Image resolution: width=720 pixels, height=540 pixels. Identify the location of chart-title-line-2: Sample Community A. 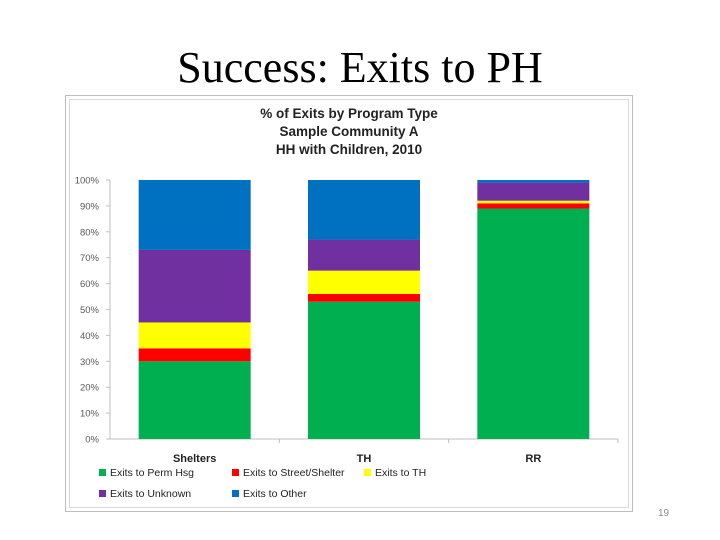
(349, 131).